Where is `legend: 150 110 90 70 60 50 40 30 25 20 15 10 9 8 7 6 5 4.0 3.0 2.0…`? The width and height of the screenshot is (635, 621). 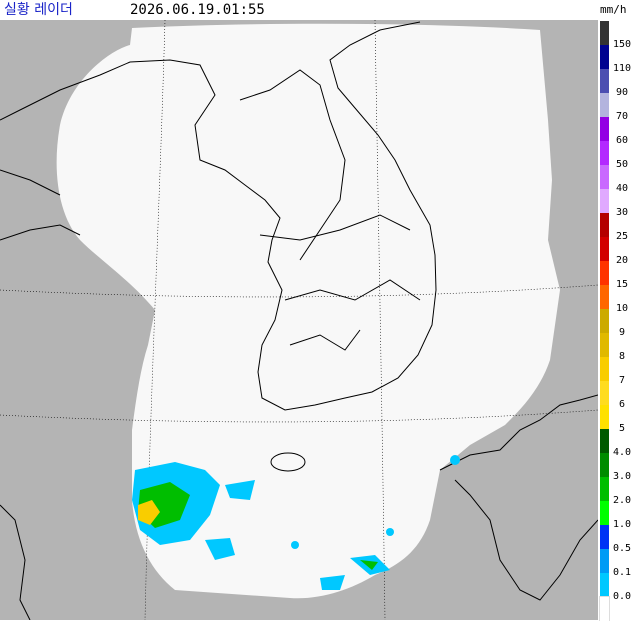
legend: 150 110 90 70 60 50 40 30 25 20 15 10 9 8 7 6 5 4.0 3.0 2.0… is located at coordinates (617, 321).